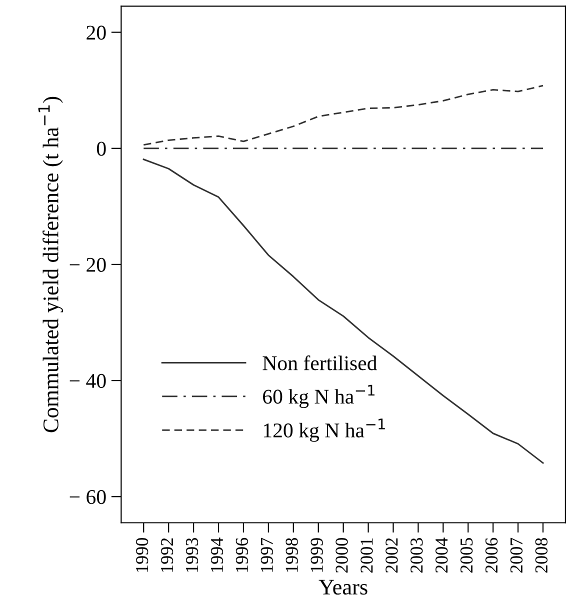 The height and width of the screenshot is (615, 577). Describe the element at coordinates (242, 555) in the screenshot. I see `x-tick-label: 1996` at that location.